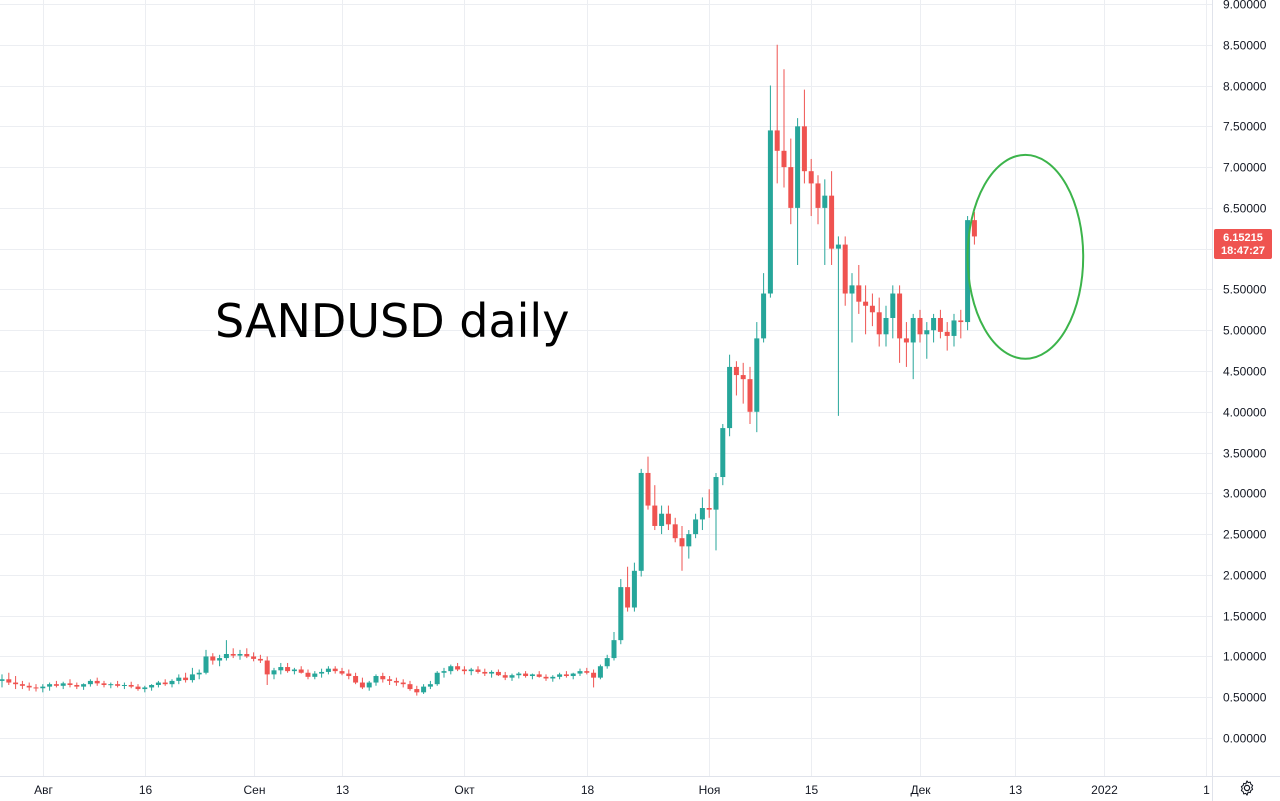 The width and height of the screenshot is (1280, 801). Describe the element at coordinates (1245, 413) in the screenshot. I see `y-tick-label: 4.00000` at that location.